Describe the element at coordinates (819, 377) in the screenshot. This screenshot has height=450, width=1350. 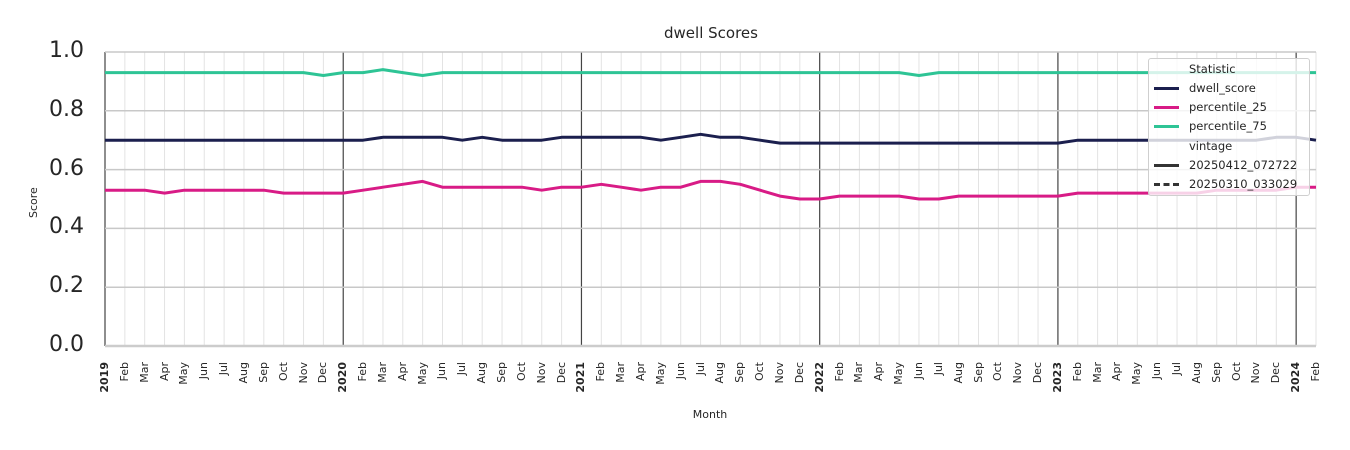
I see `x-tick-label: 2022` at that location.